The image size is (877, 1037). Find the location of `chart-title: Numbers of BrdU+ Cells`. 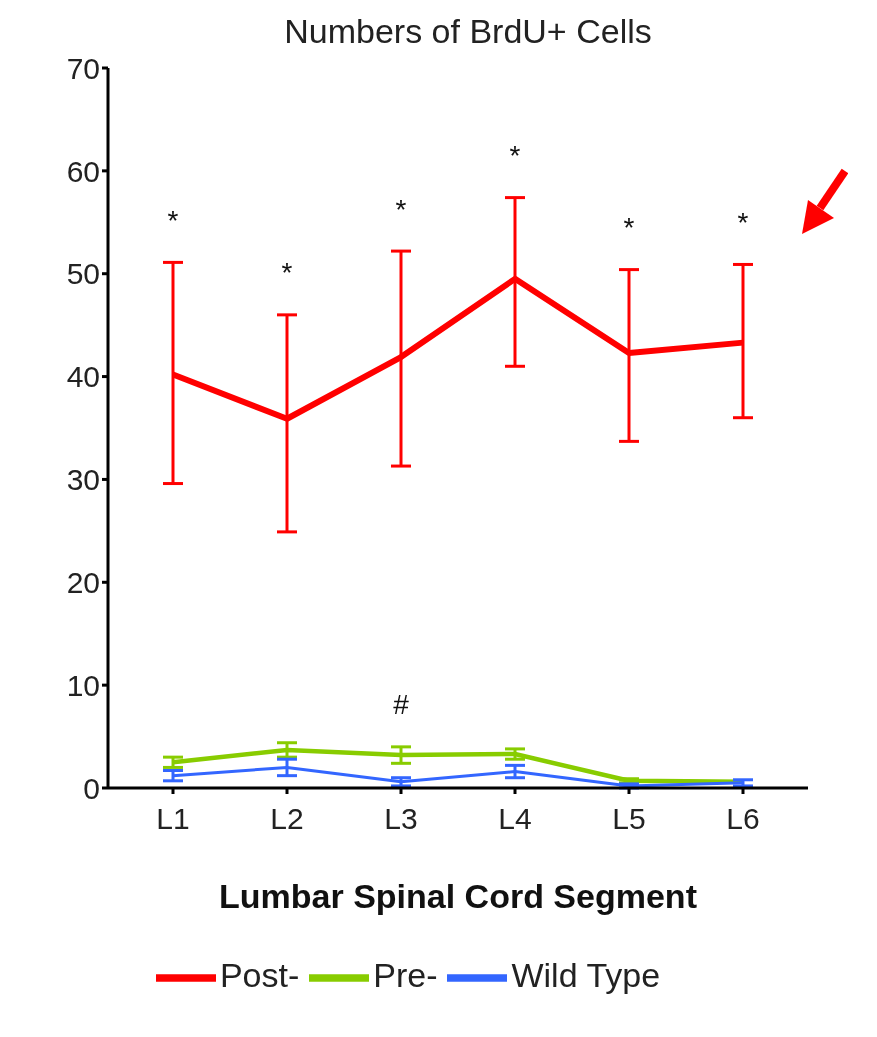

chart-title: Numbers of BrdU+ Cells is located at coordinates (468, 31).